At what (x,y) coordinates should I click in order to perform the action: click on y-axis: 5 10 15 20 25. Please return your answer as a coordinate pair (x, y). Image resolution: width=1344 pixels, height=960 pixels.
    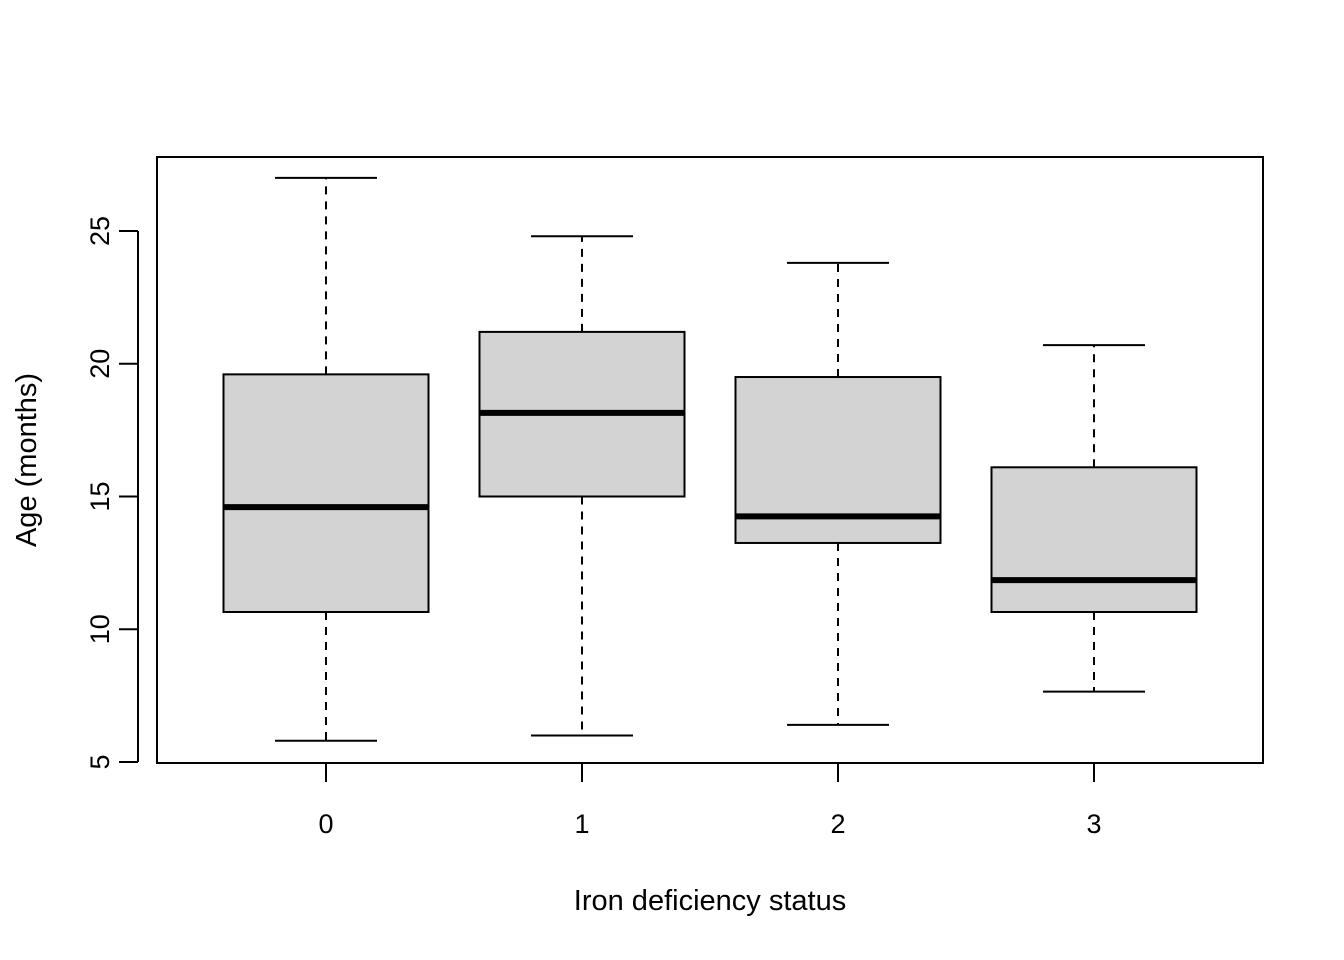
    Looking at the image, I should click on (112, 493).